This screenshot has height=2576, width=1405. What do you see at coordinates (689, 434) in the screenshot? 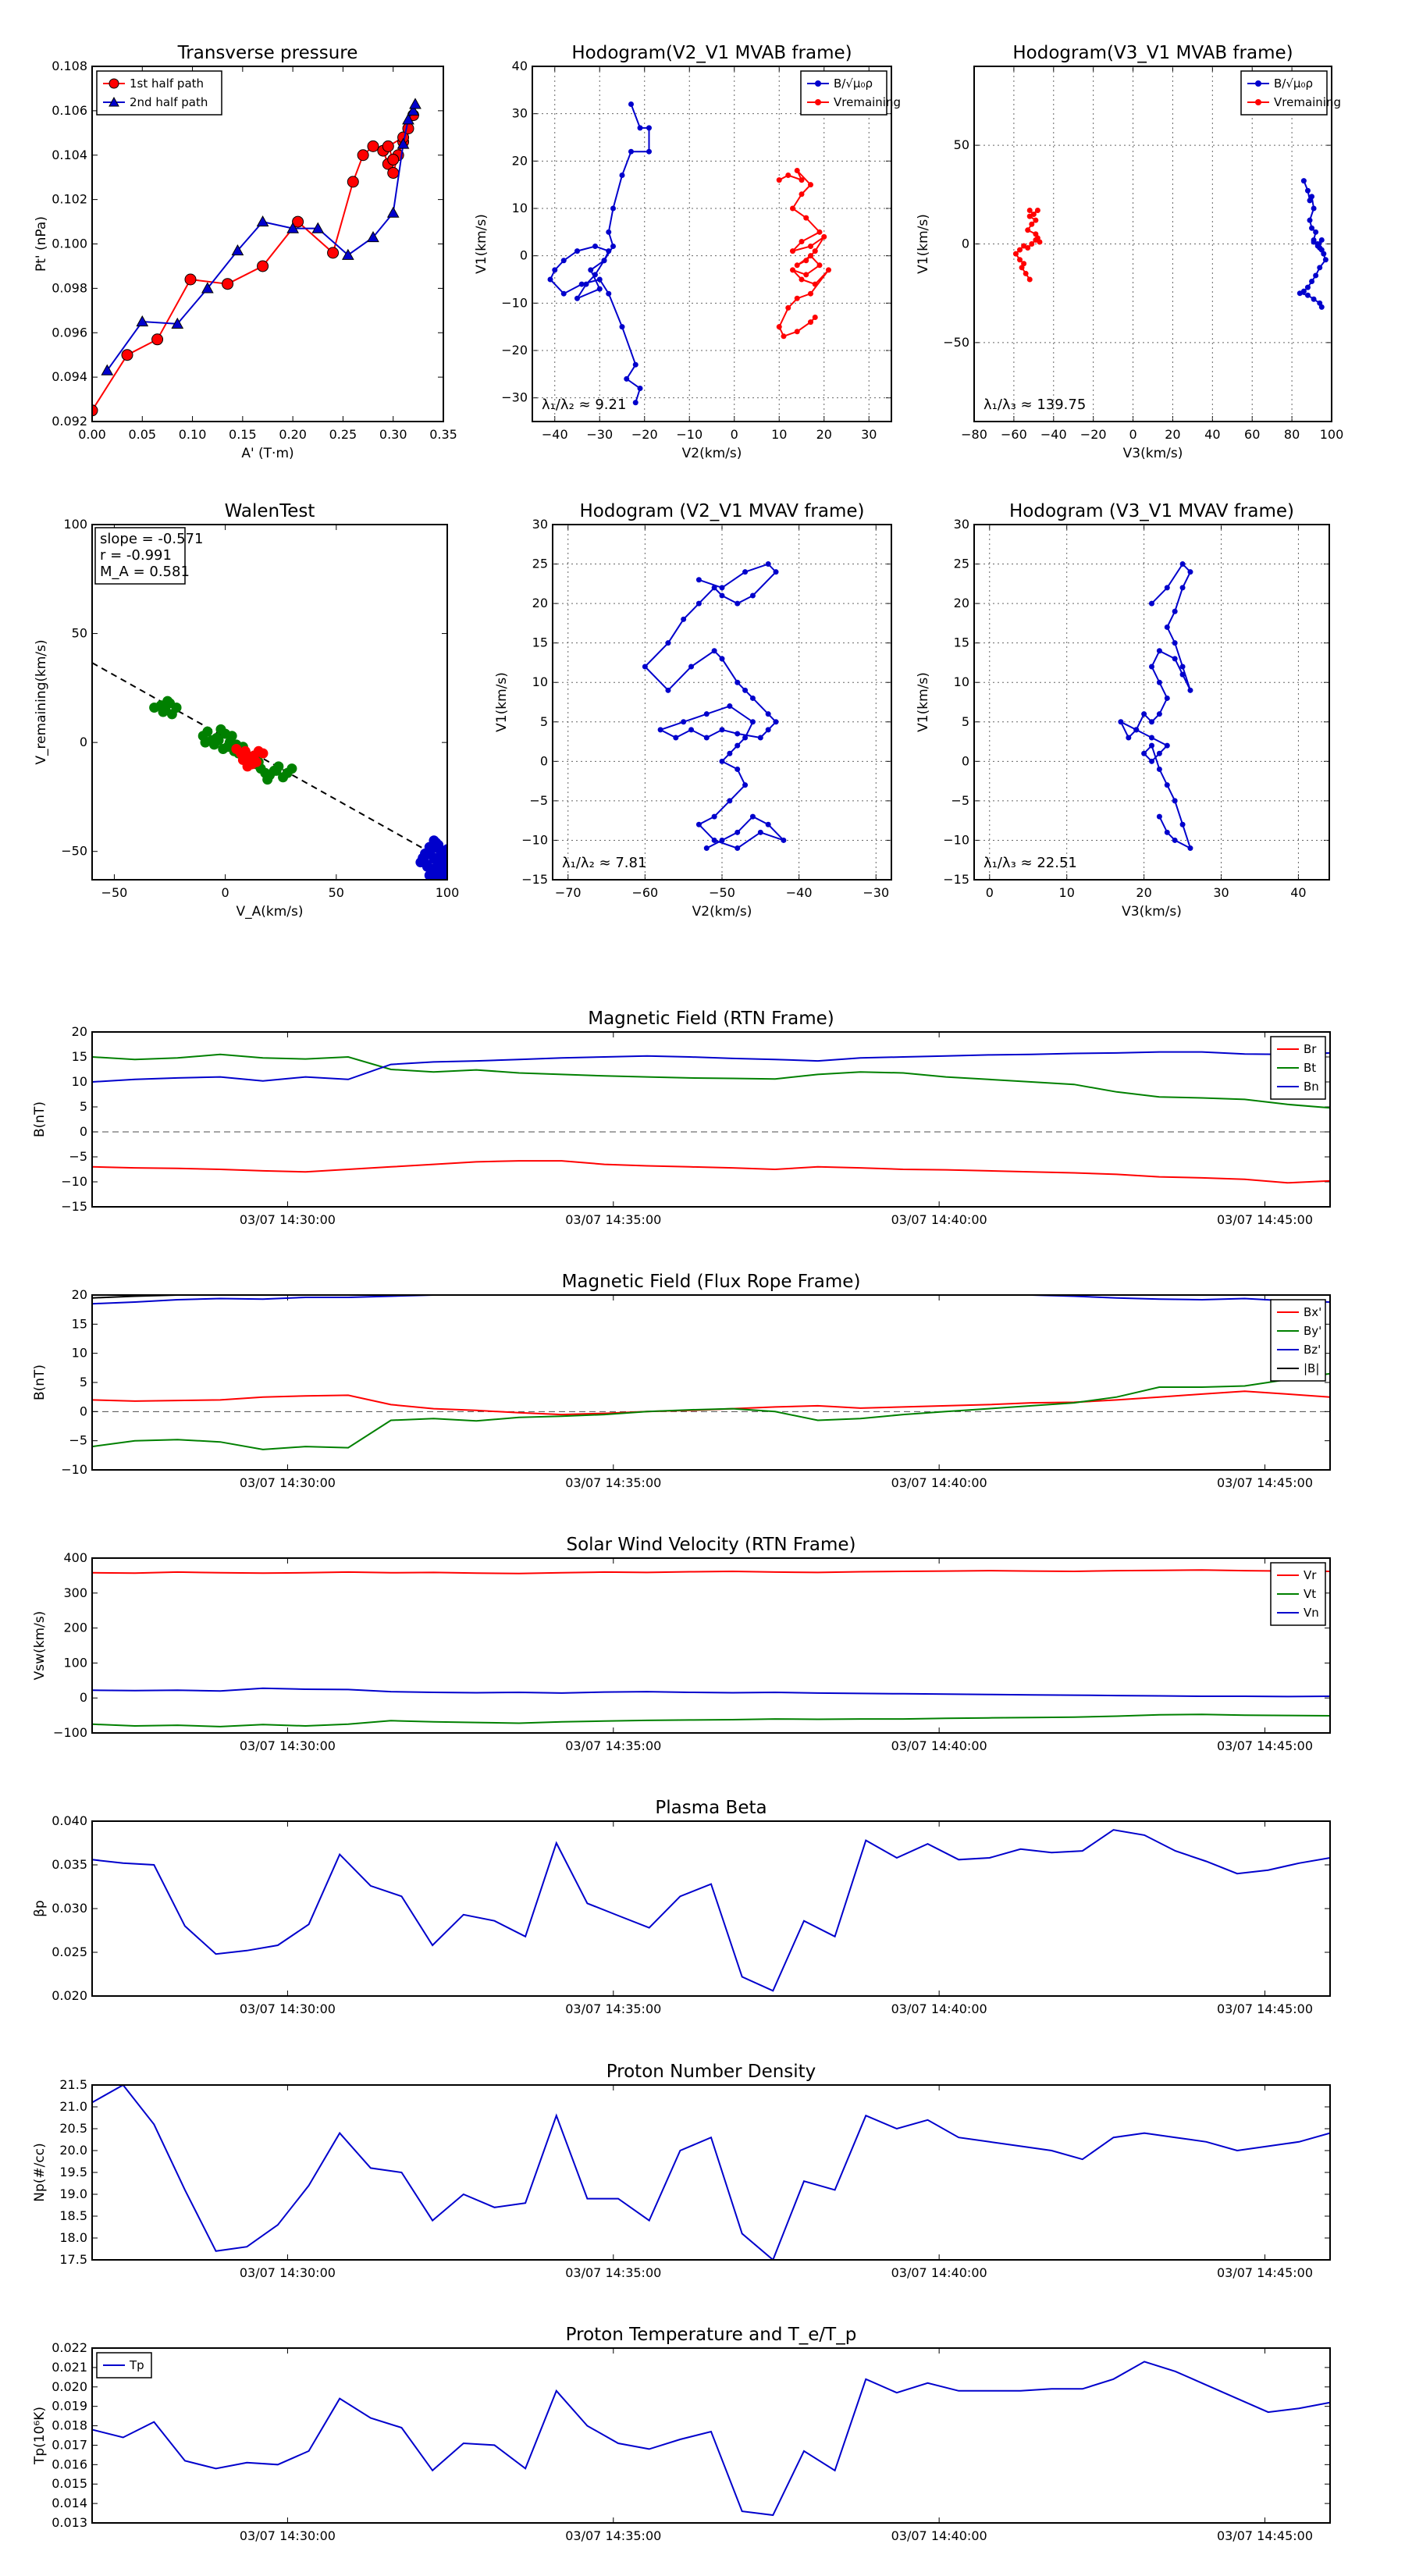
I see `x-tick-label: −10` at bounding box center [689, 434].